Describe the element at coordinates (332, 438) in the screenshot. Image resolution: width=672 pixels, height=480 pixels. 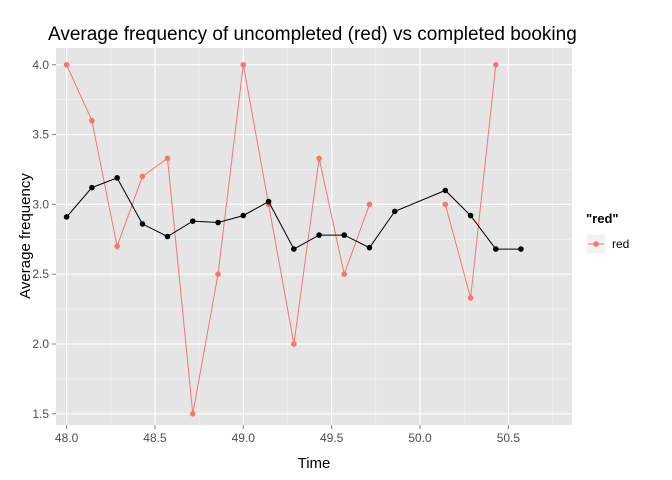
I see `x-tick-label: 49.5` at that location.